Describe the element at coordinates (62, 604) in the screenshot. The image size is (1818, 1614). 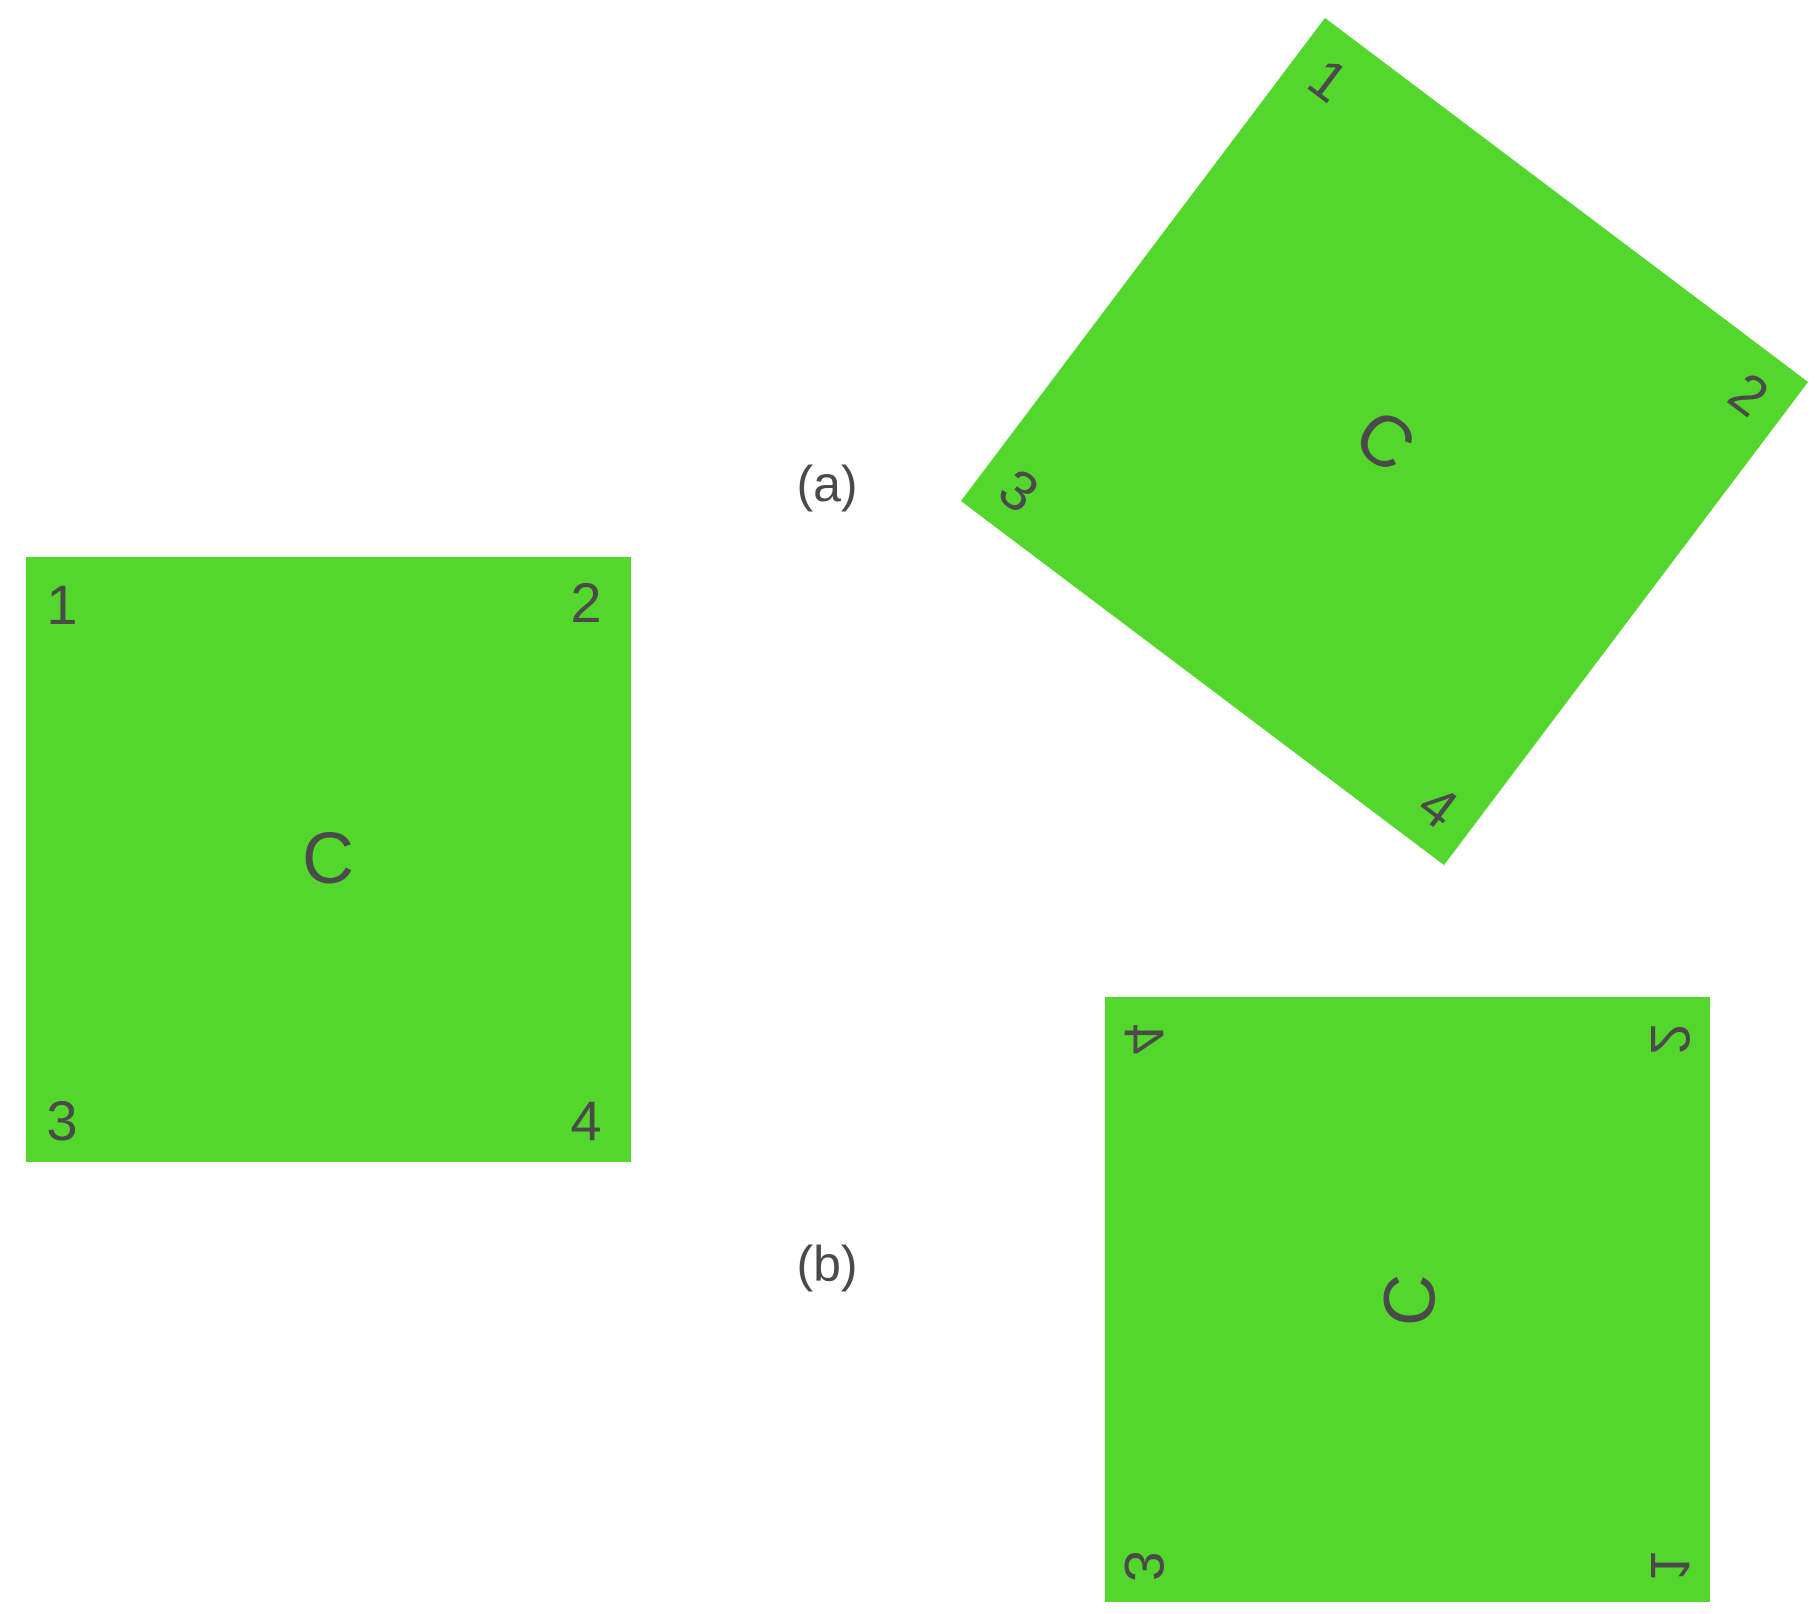
I see `original-corner-1-label: 1` at that location.